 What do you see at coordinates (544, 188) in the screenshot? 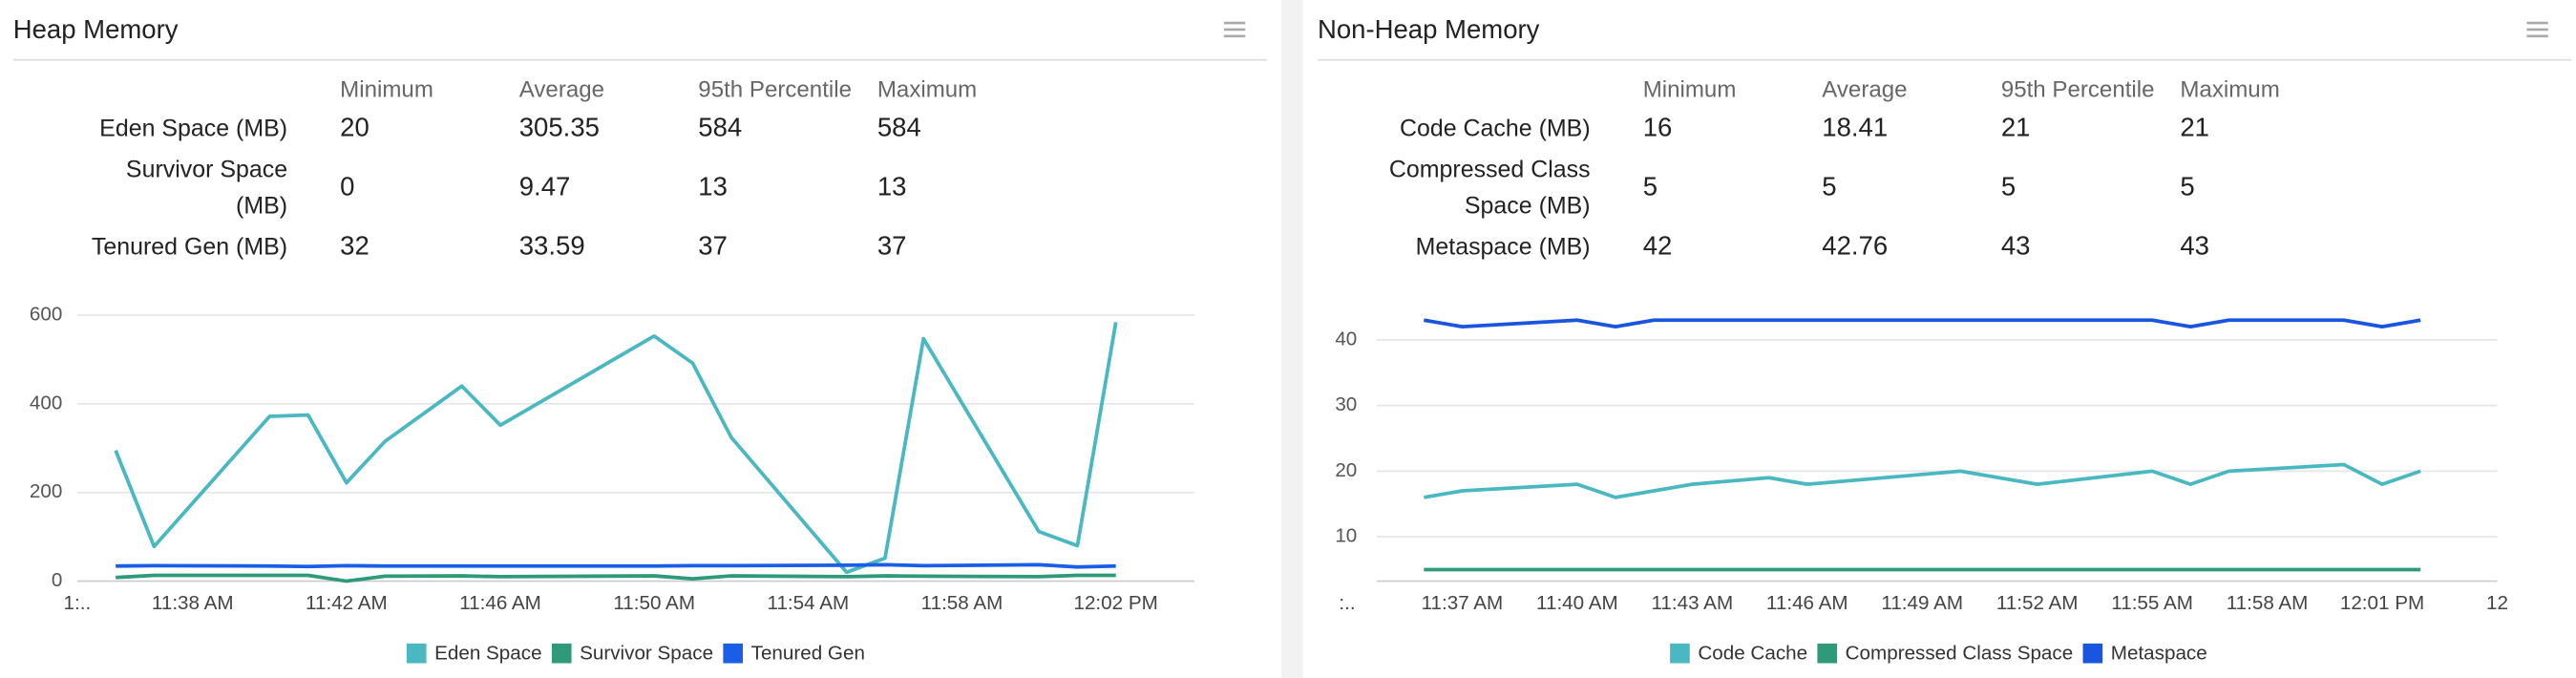
I see `cell-value: 9.47` at bounding box center [544, 188].